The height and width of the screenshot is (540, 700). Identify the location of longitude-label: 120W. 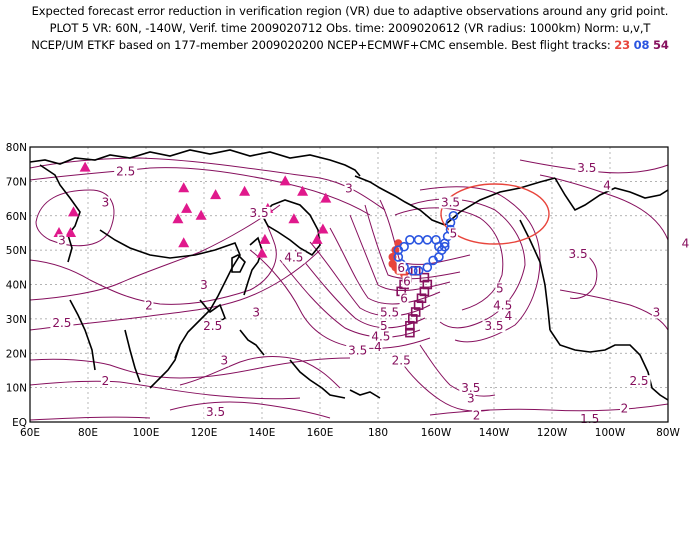
(552, 433).